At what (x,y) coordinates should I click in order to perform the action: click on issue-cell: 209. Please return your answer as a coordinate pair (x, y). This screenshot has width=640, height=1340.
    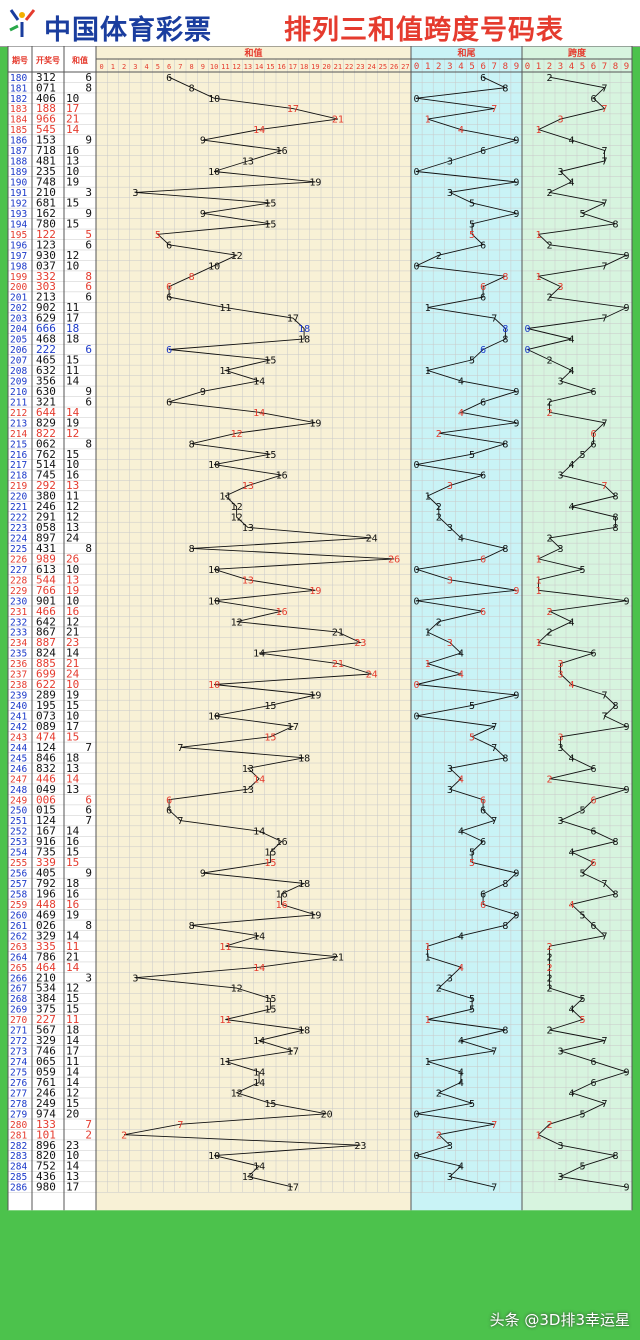
    Looking at the image, I should click on (18, 381).